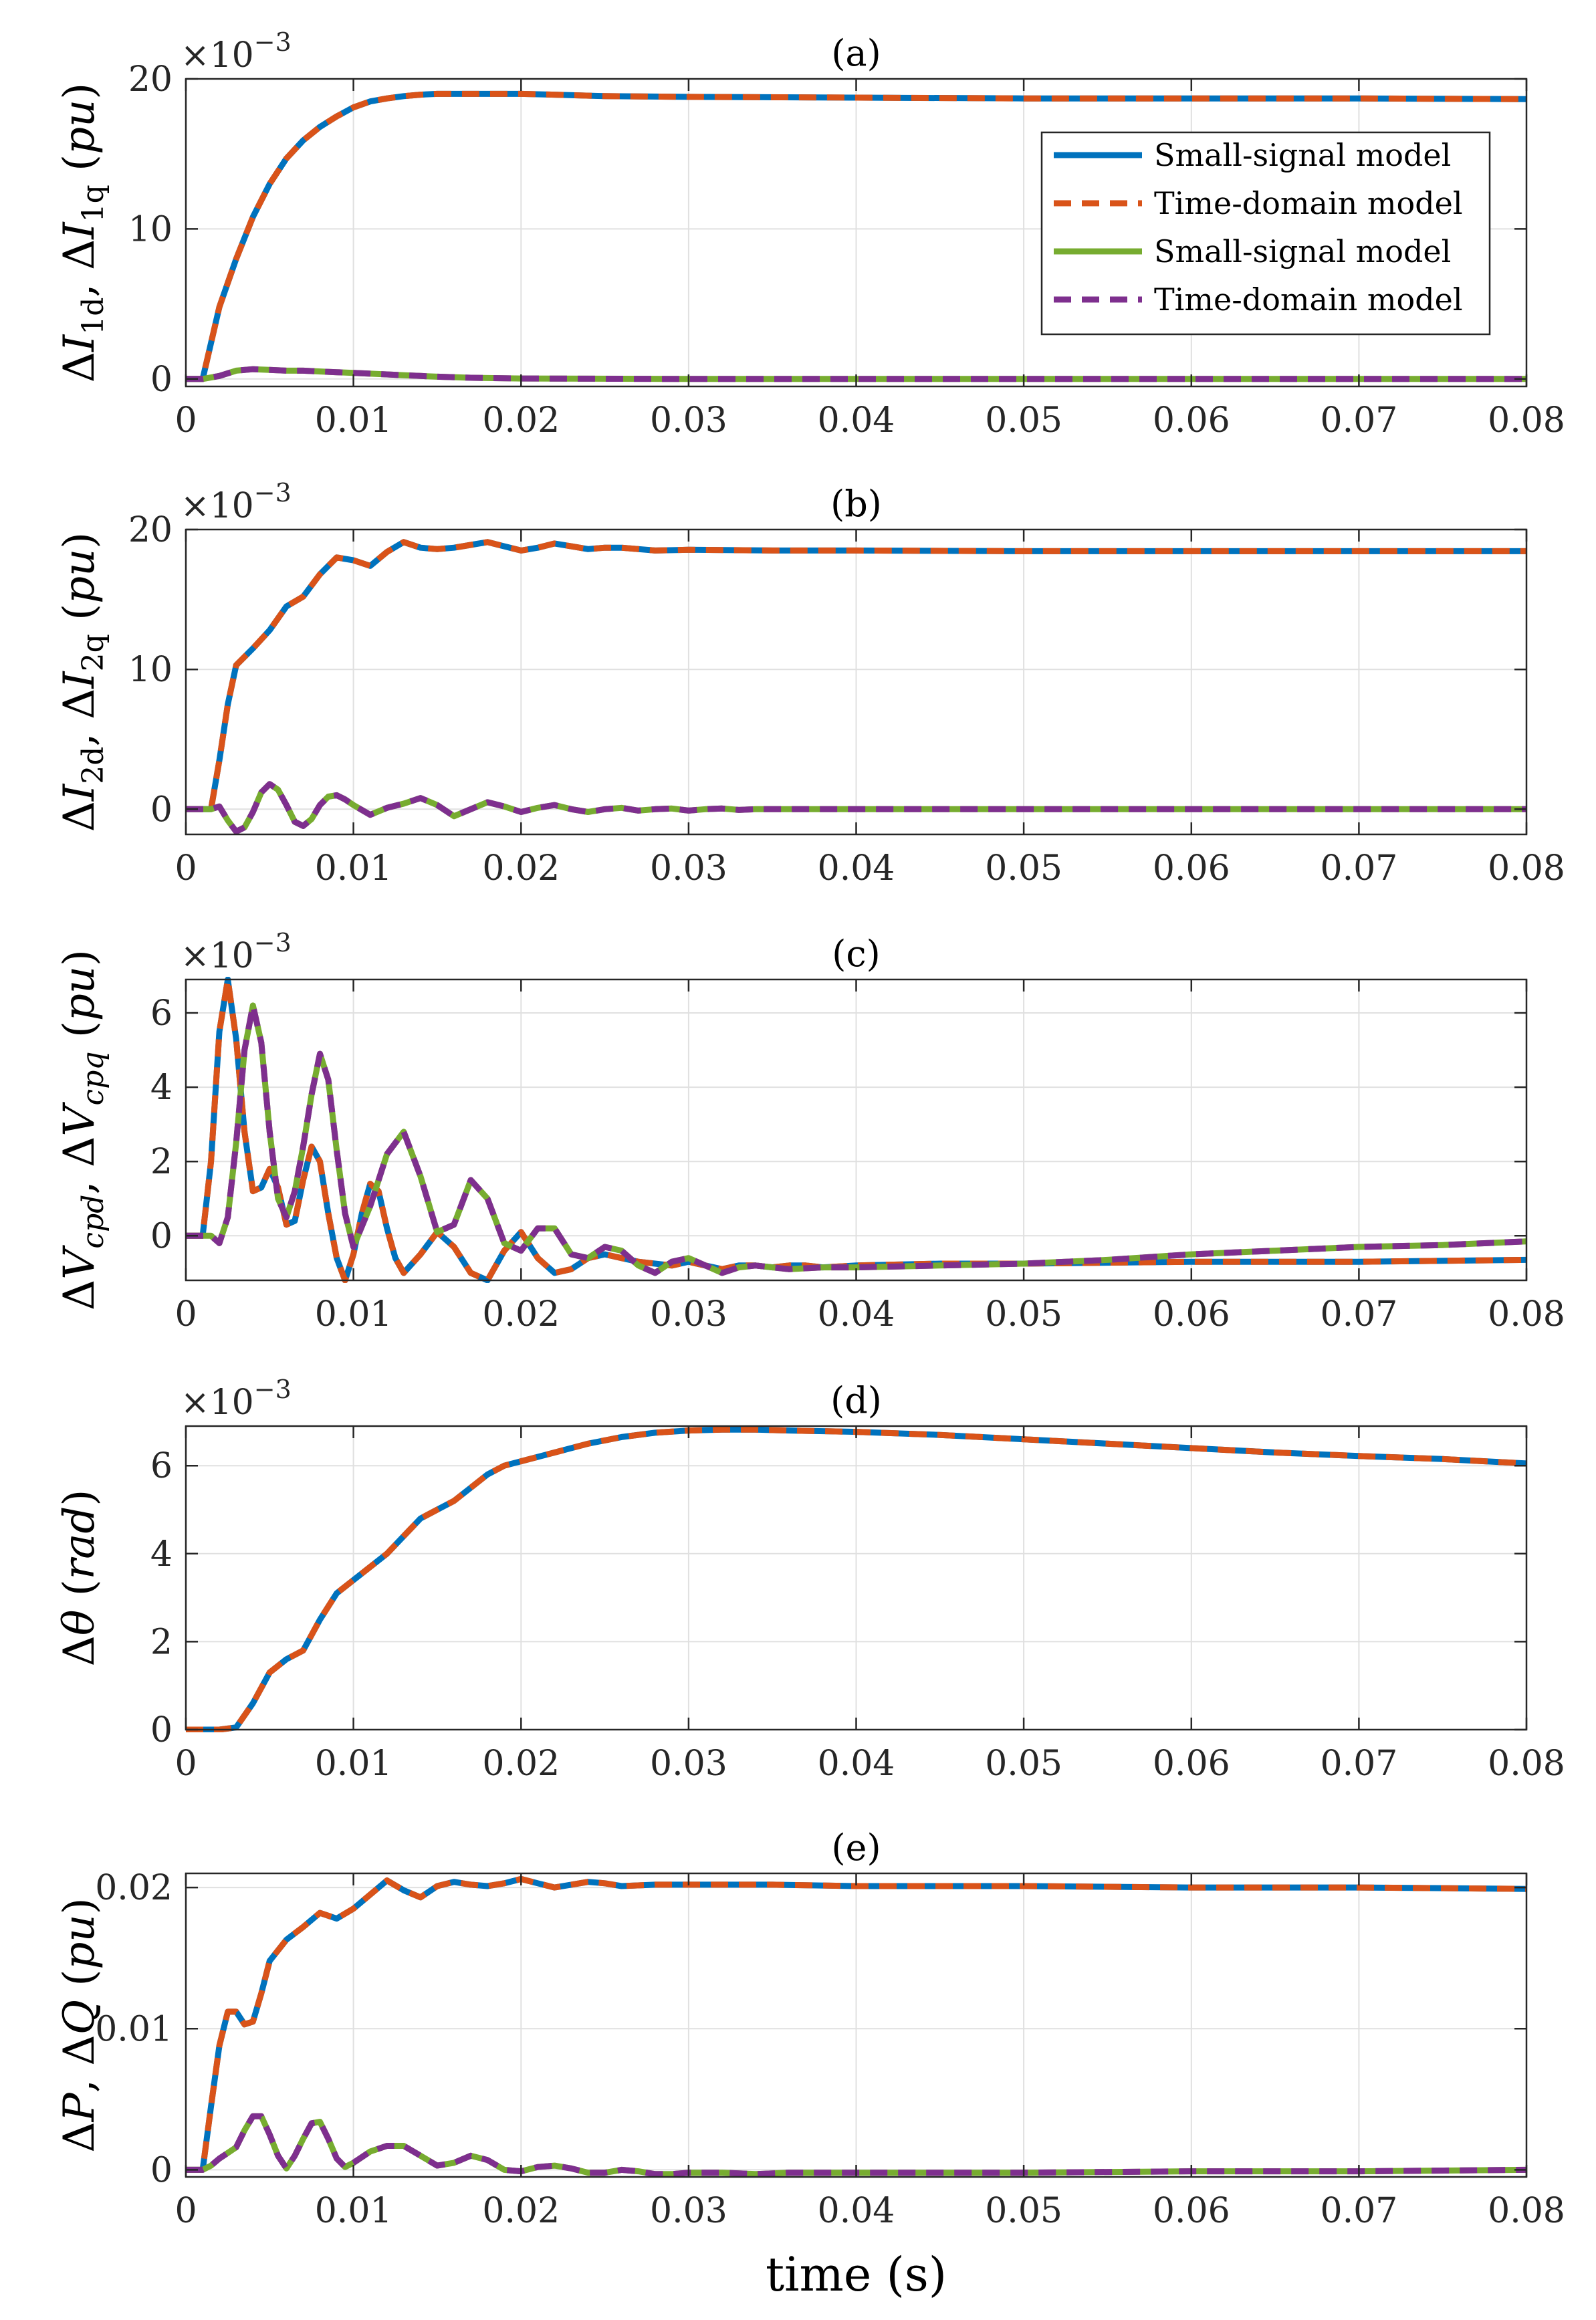  What do you see at coordinates (82, 1129) in the screenshot?
I see `y-axis-label: ΔVcpd, ΔVcpq (pu)` at bounding box center [82, 1129].